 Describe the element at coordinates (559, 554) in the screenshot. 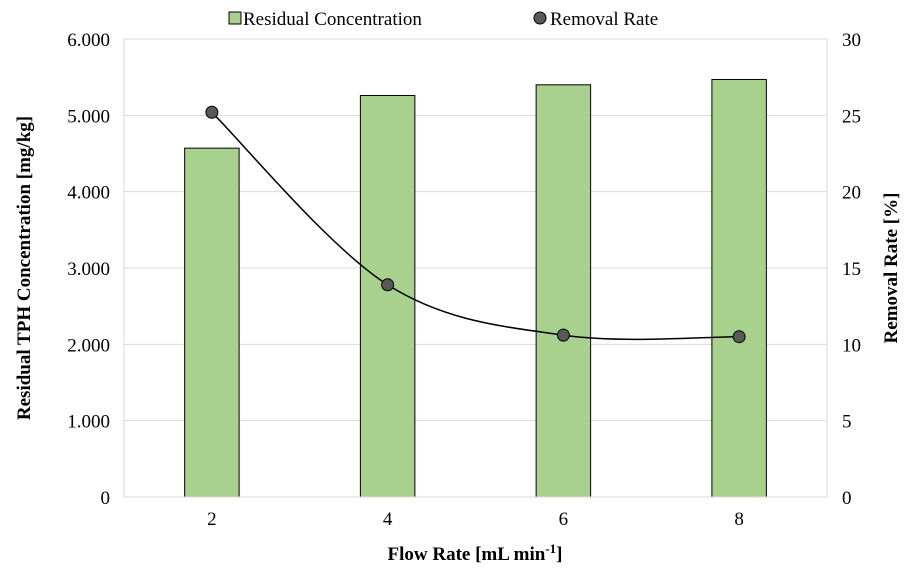

I see `x-axis-title-end: ]` at that location.